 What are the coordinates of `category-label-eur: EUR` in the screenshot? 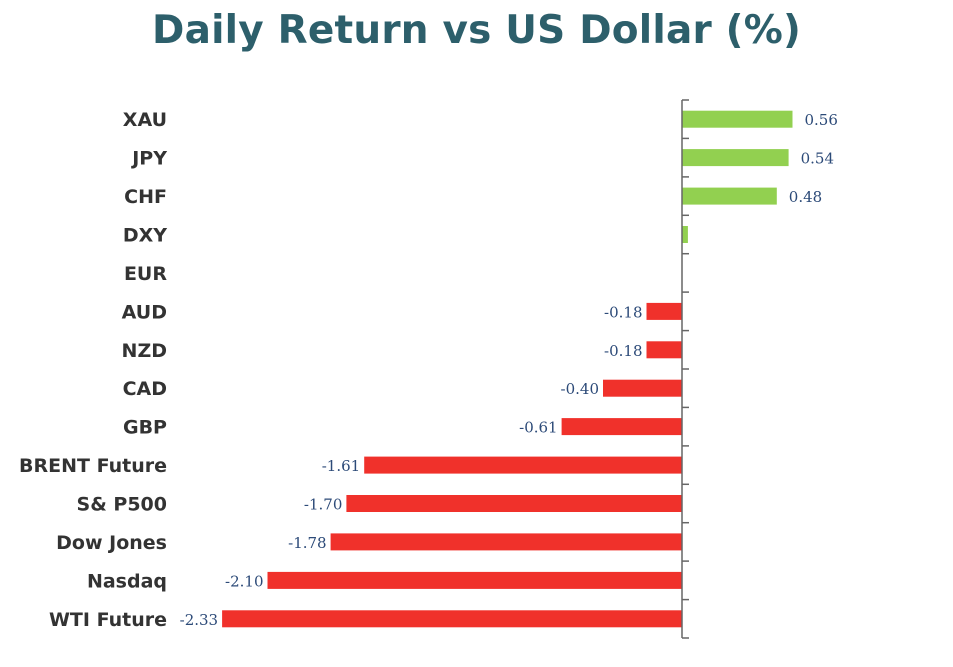 It's located at (145, 274).